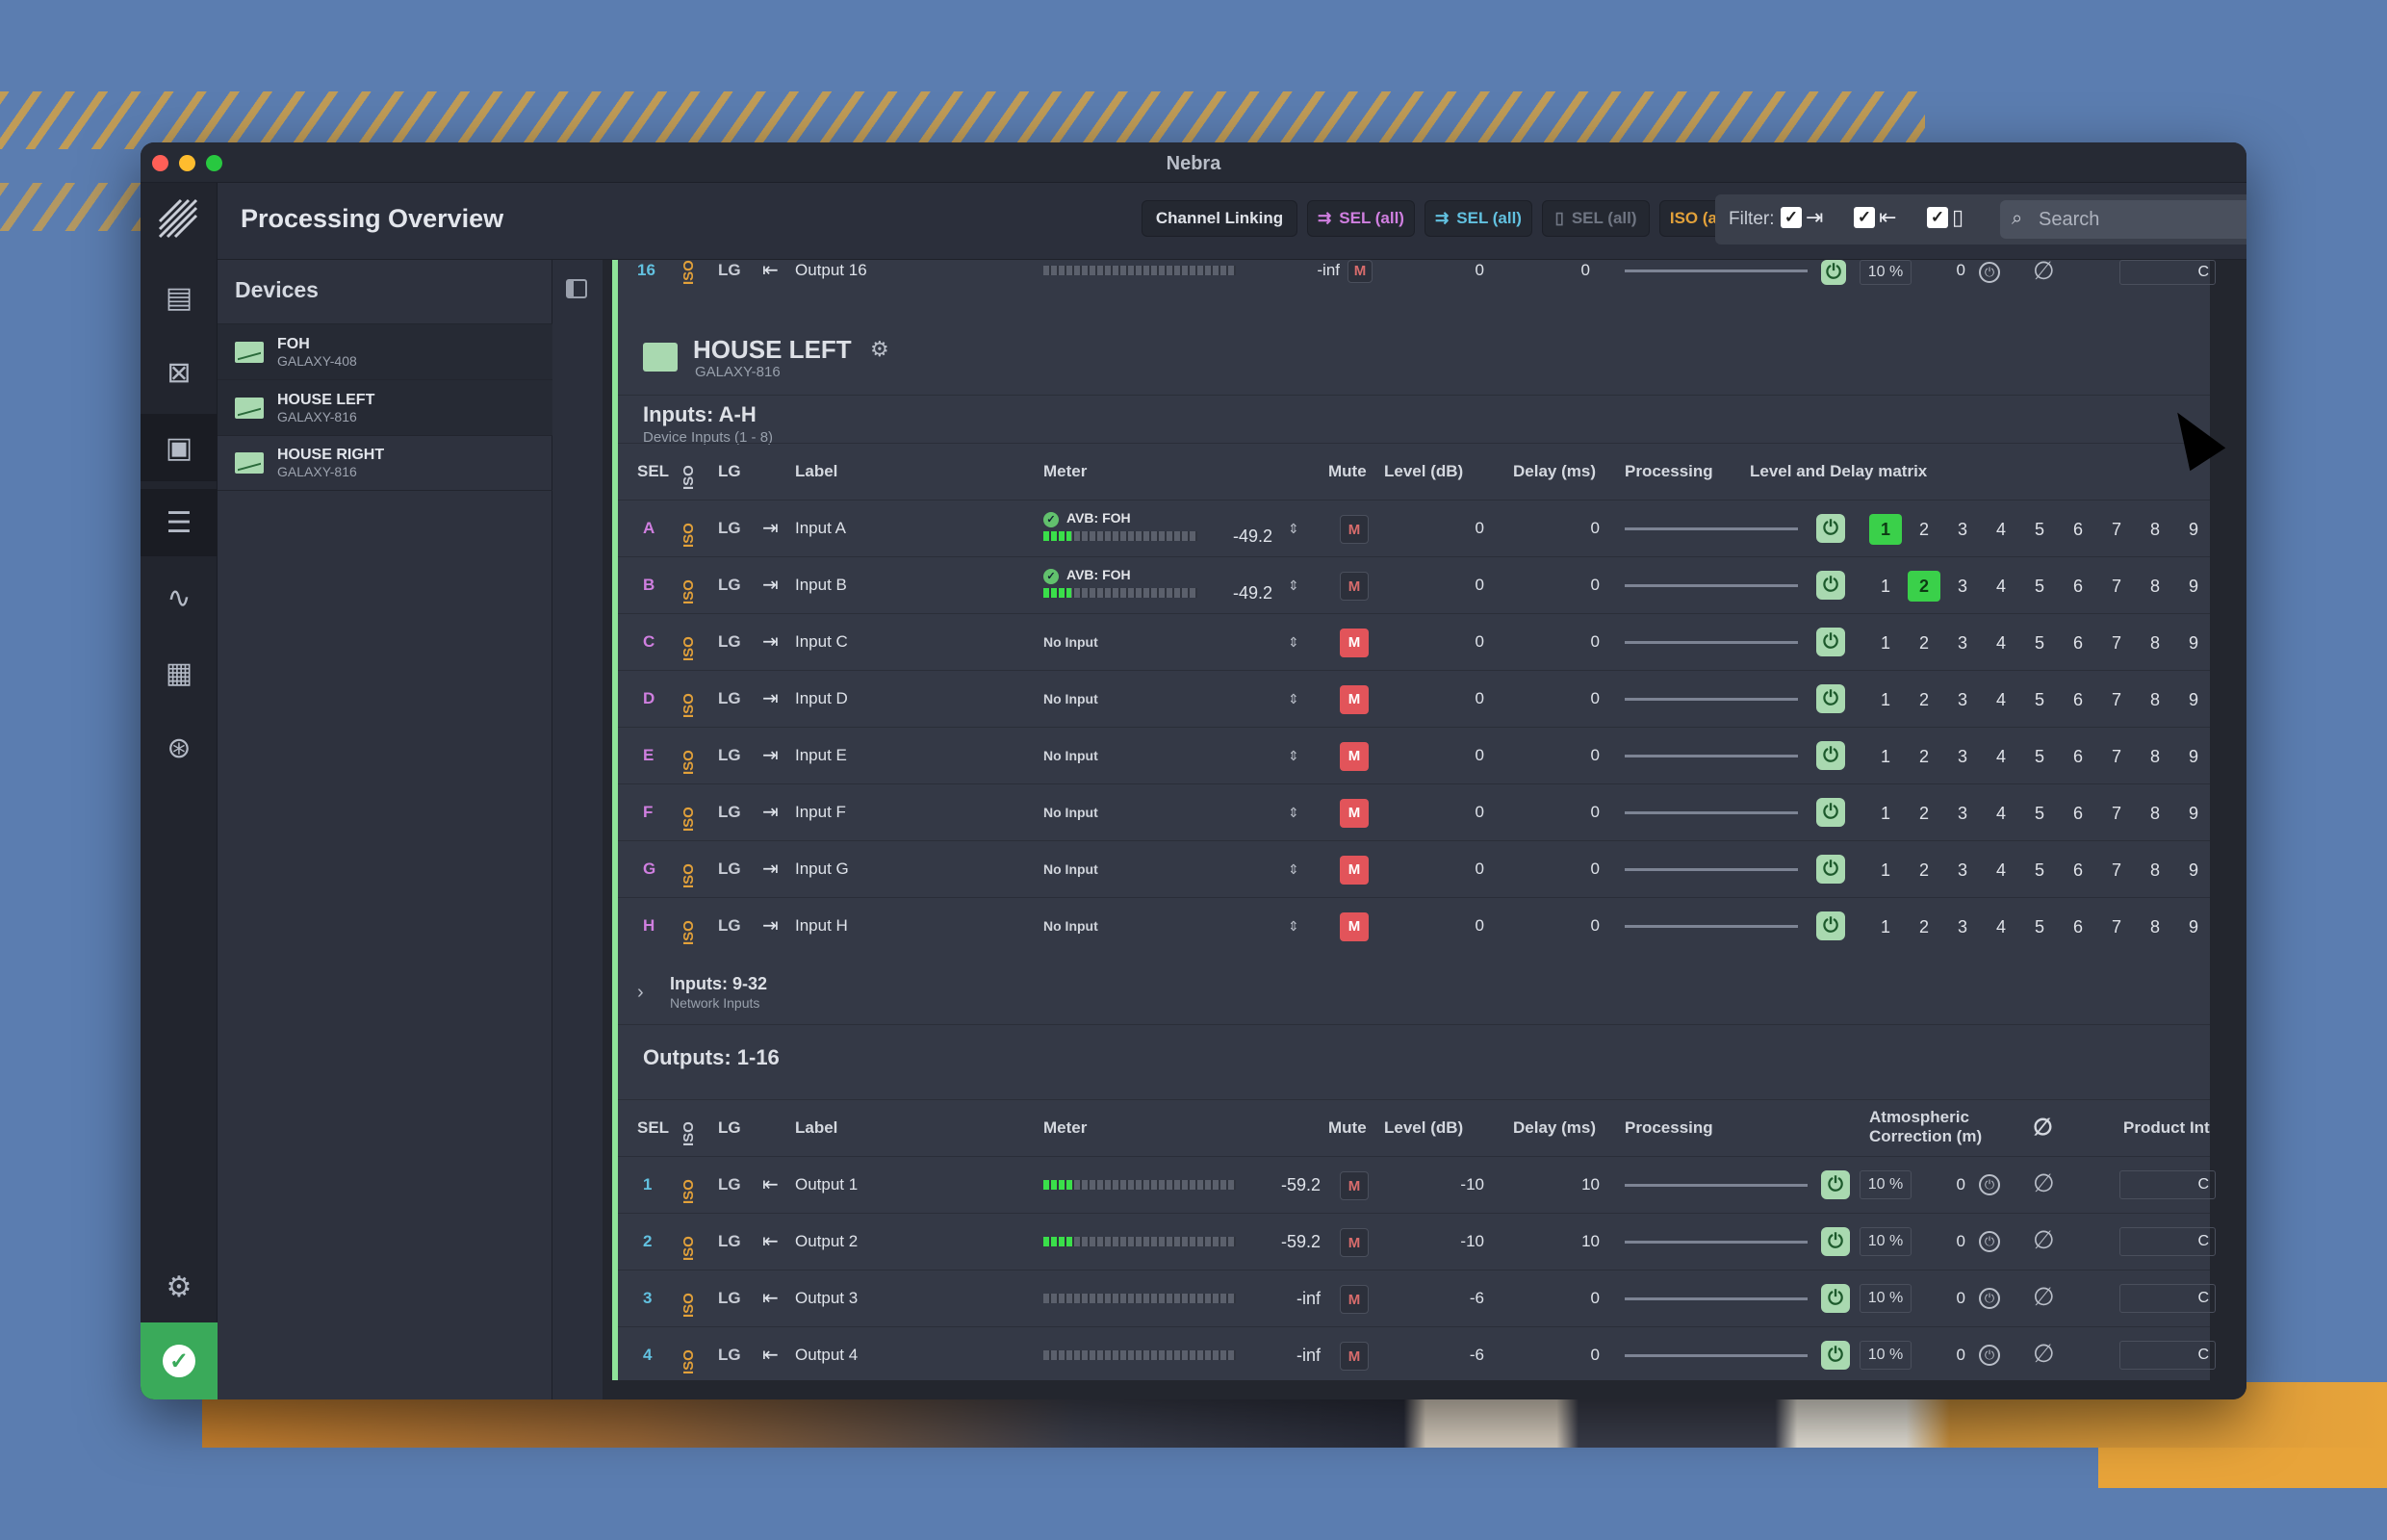 The height and width of the screenshot is (1540, 2387). I want to click on input-label: Input D, so click(821, 698).